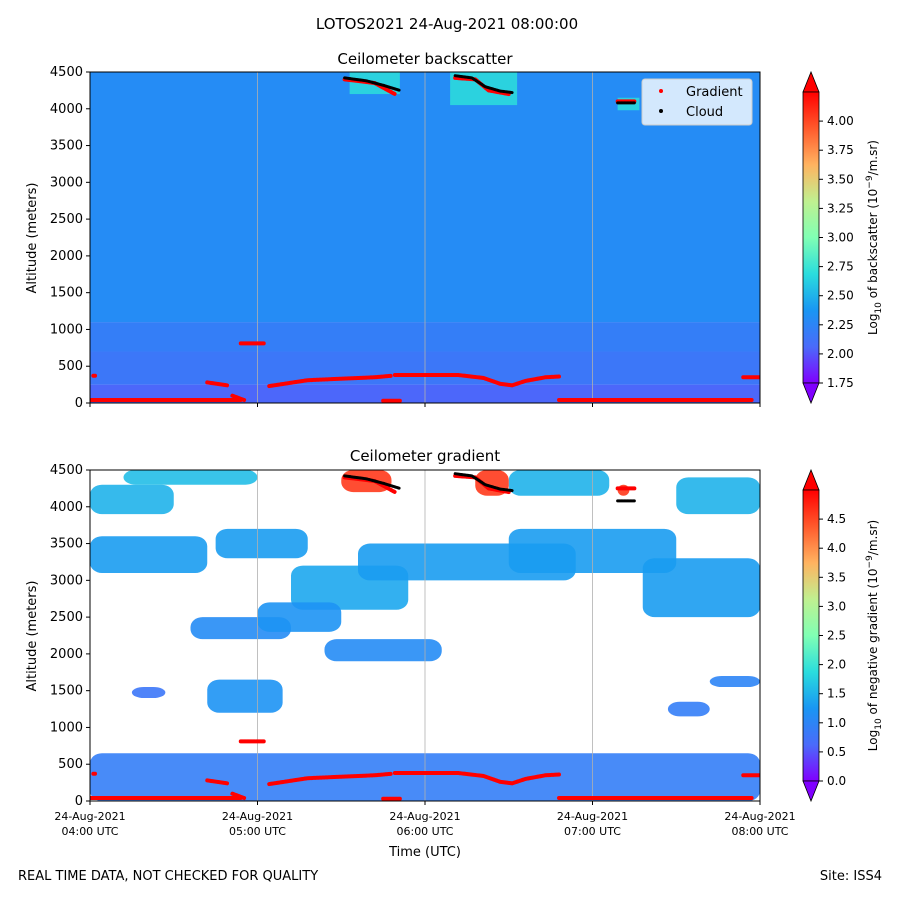  I want to click on figure-suptitle: LOTOS2021 24-Aug-2021 08:00:00, so click(447, 24).